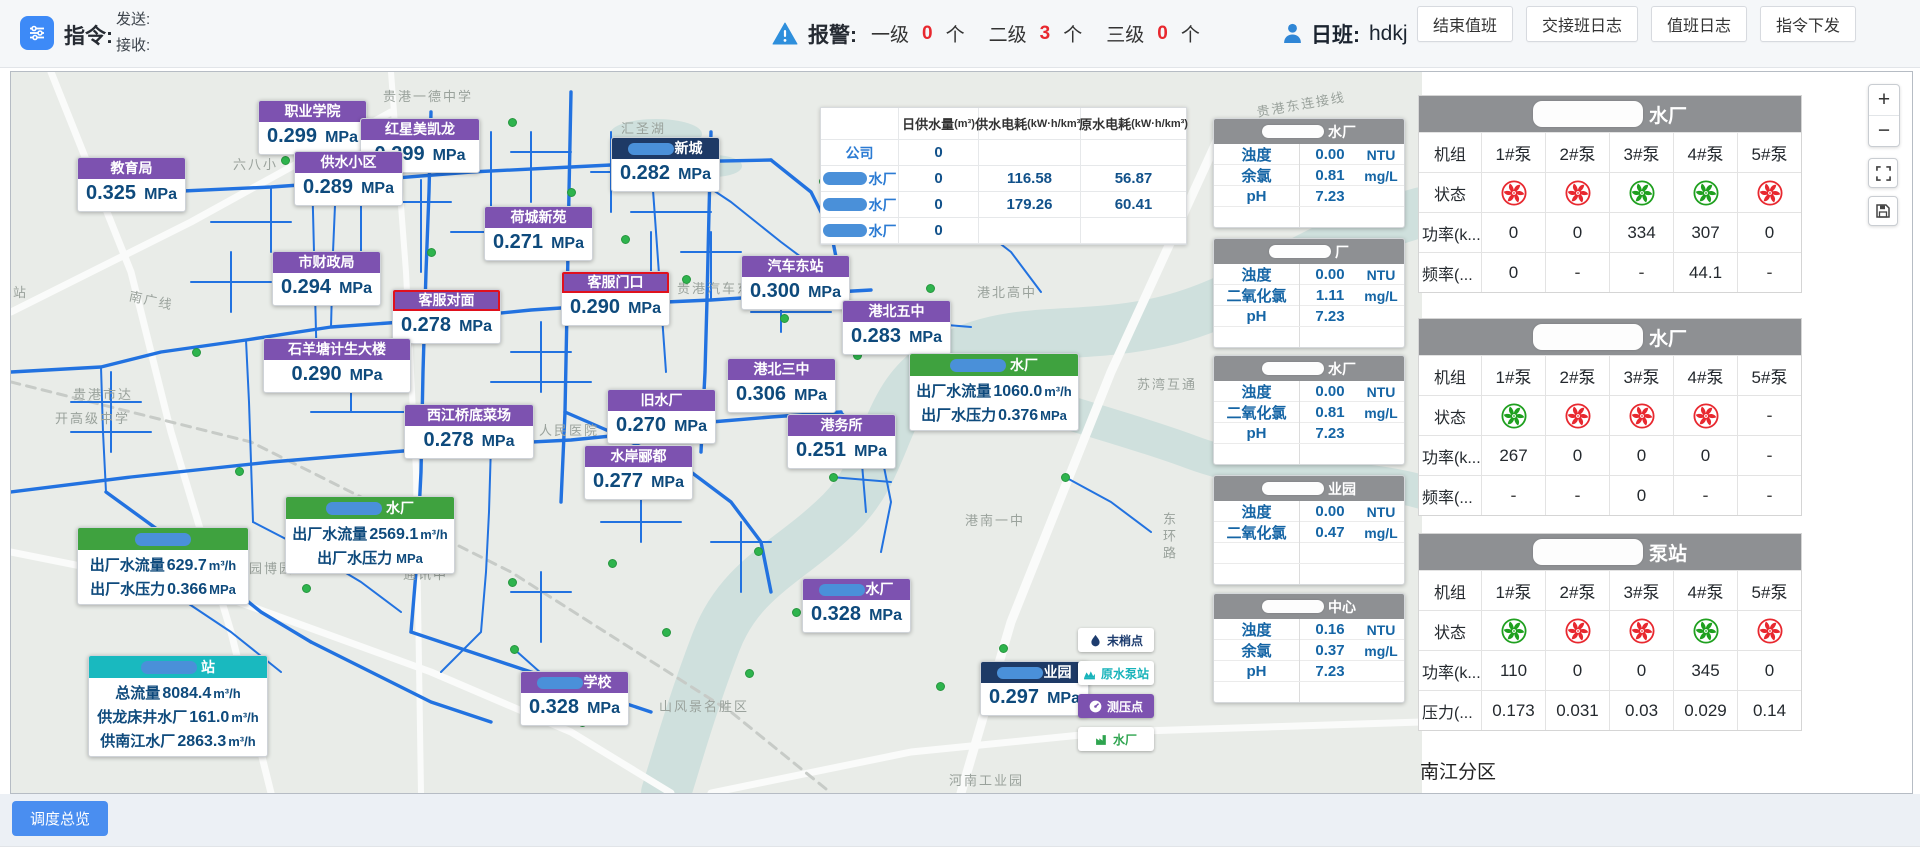 The height and width of the screenshot is (867, 1920). I want to click on pressure-value: 0.270, so click(641, 425).